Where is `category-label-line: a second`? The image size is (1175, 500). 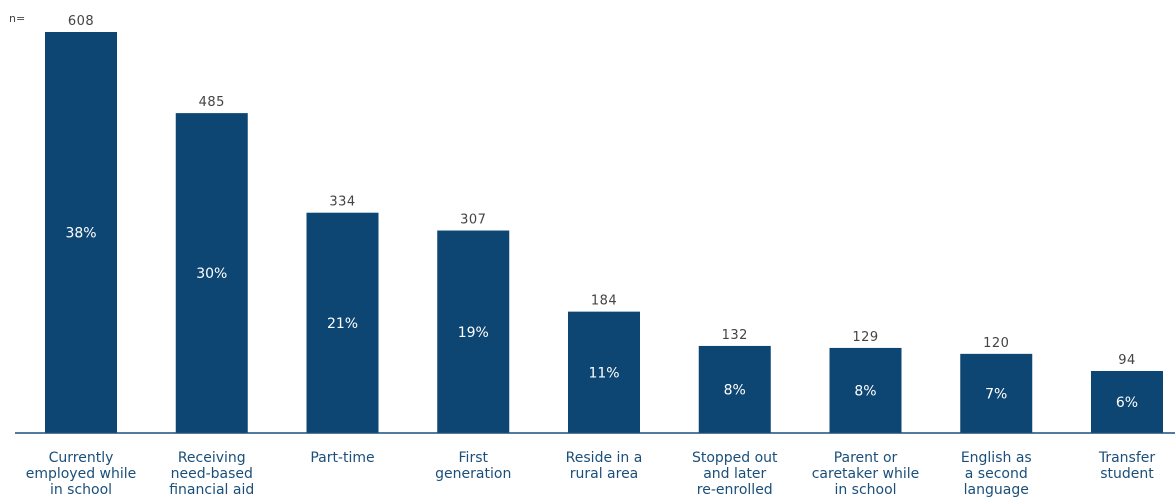 category-label-line: a second is located at coordinates (996, 474).